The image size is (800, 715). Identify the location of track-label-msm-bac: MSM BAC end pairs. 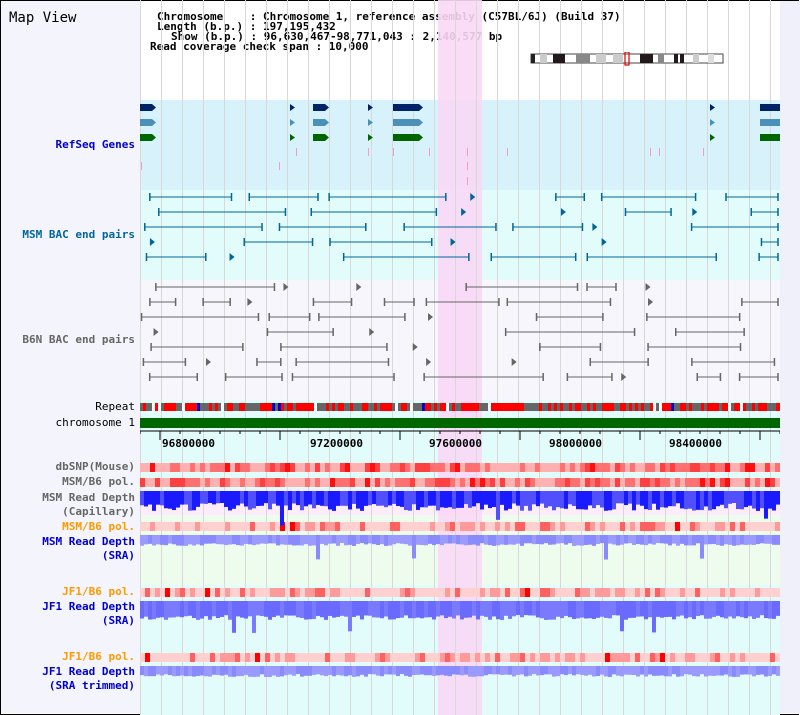
(78, 234).